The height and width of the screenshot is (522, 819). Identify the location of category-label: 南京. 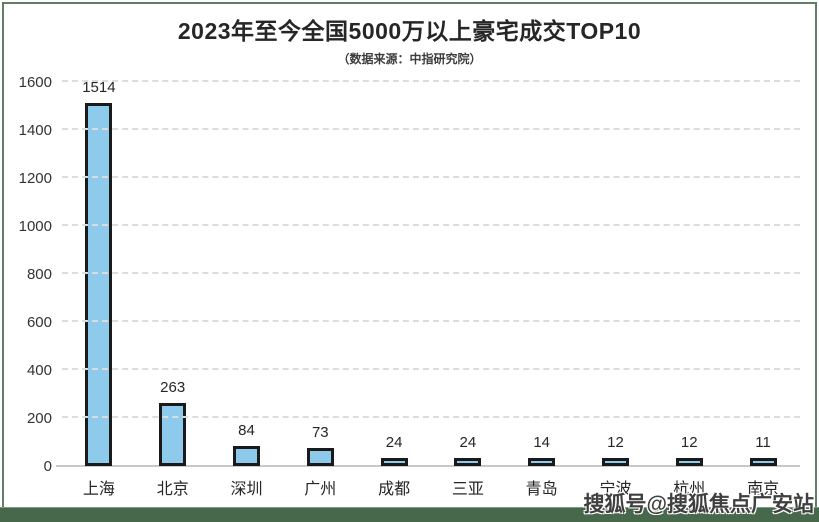
(763, 489).